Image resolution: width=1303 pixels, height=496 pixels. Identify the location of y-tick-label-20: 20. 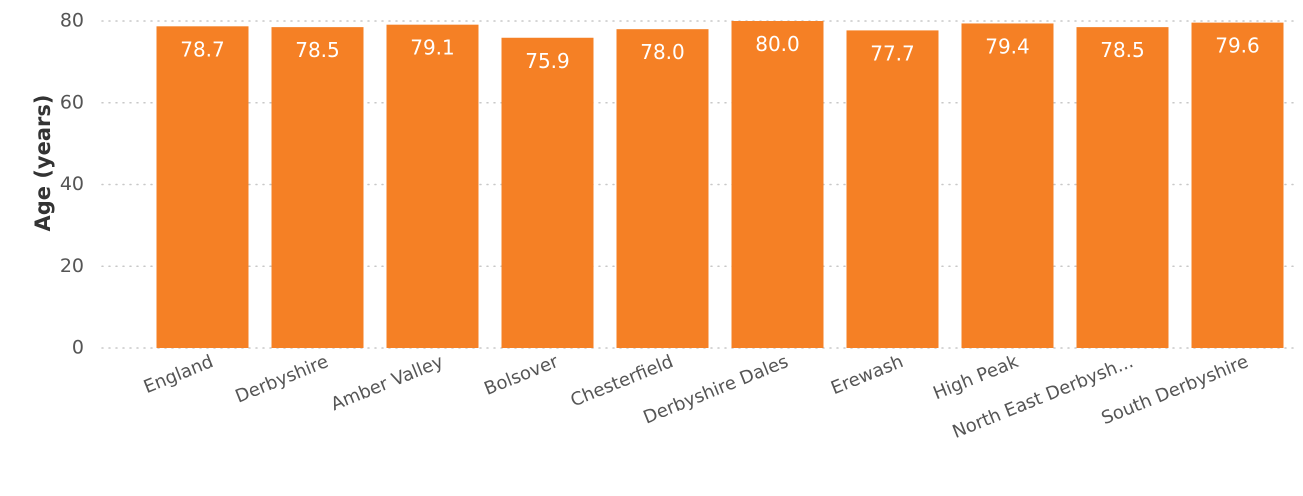
(72, 266).